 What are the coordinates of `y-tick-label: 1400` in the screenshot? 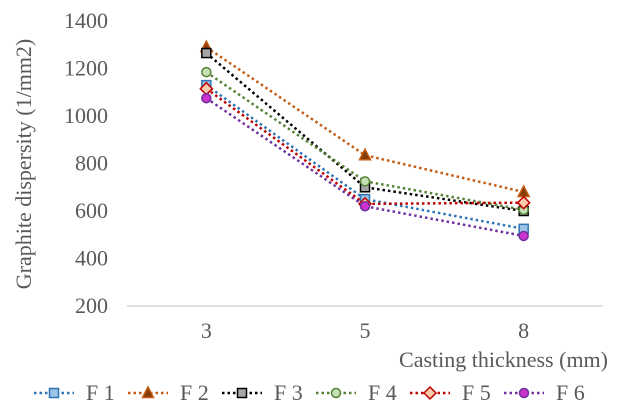 It's located at (86, 20).